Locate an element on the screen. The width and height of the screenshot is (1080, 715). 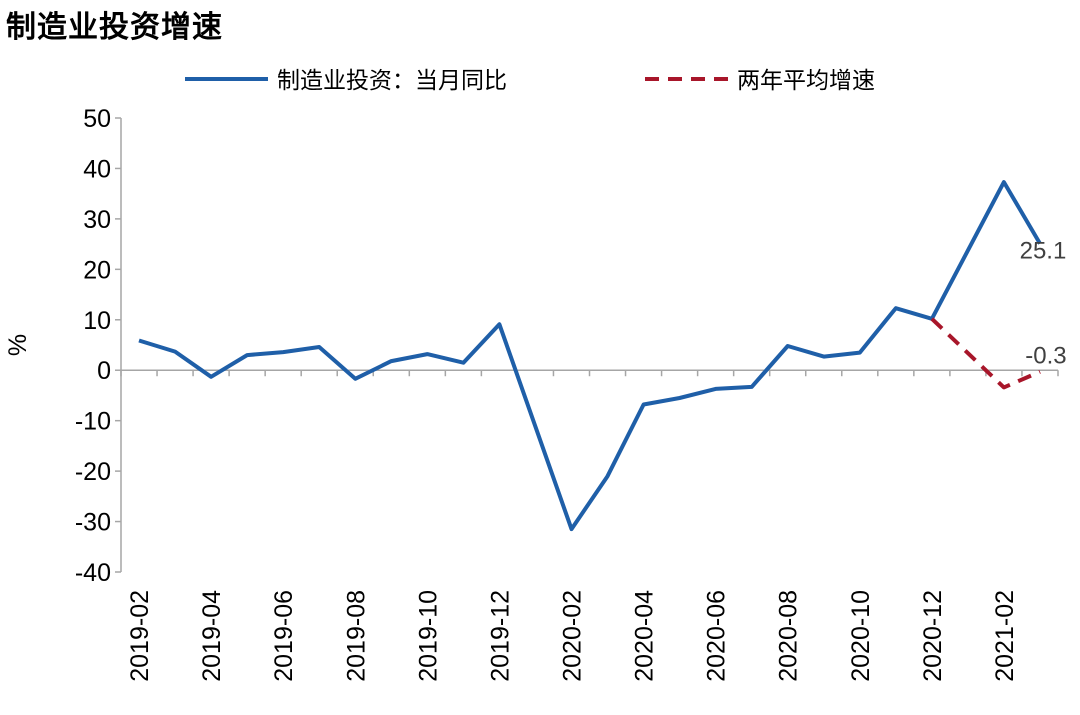
series-line-two-year-average is located at coordinates (985, 353).